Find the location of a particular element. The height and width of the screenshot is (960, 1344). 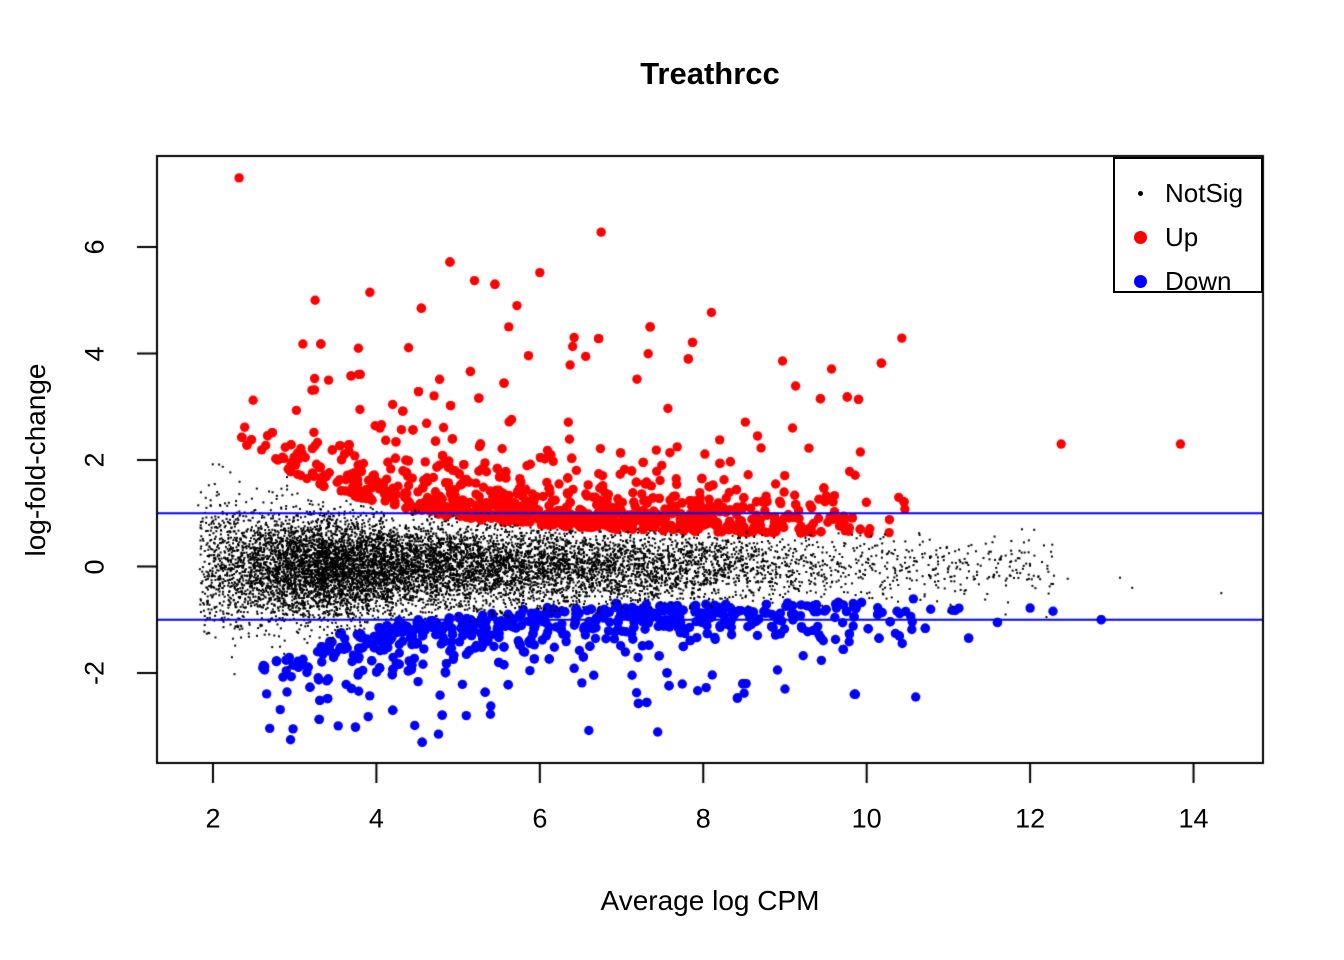

x-tick-label: 6 is located at coordinates (540, 818).